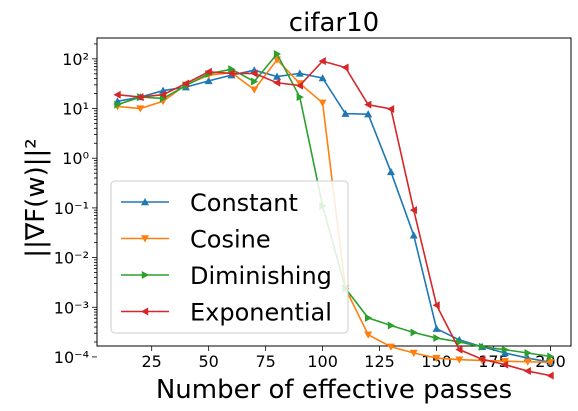 Image resolution: width=578 pixels, height=411 pixels. Describe the element at coordinates (145, 239) in the screenshot. I see `legend-marker-cosine` at that location.